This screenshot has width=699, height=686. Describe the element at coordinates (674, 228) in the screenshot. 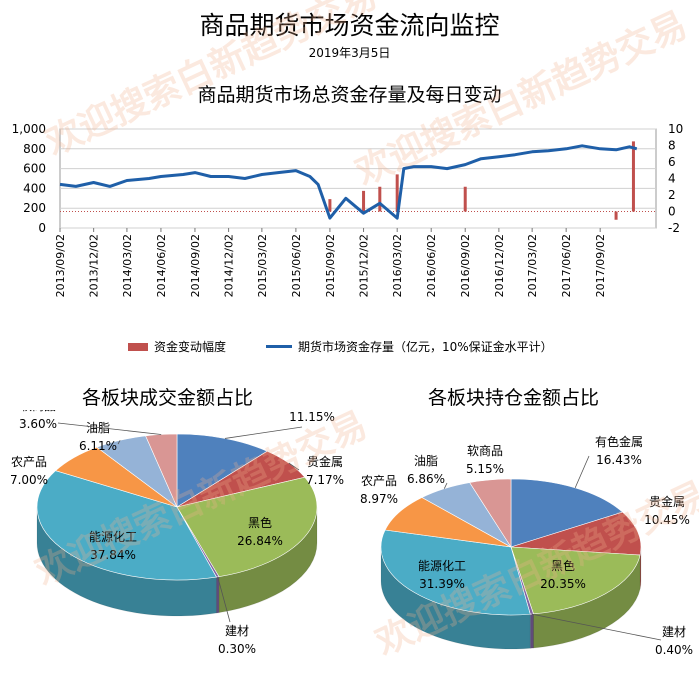

I see `y-right-tick-label: -2` at that location.